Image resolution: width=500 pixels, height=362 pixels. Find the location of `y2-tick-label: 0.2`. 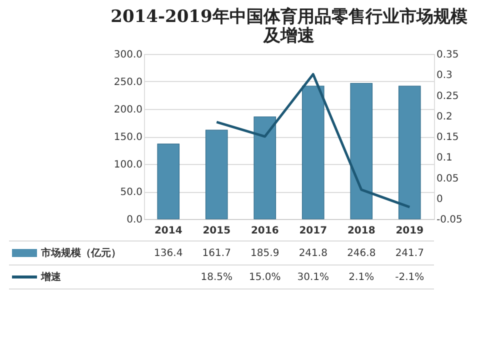

y2-tick-label: 0.2 is located at coordinates (444, 116).